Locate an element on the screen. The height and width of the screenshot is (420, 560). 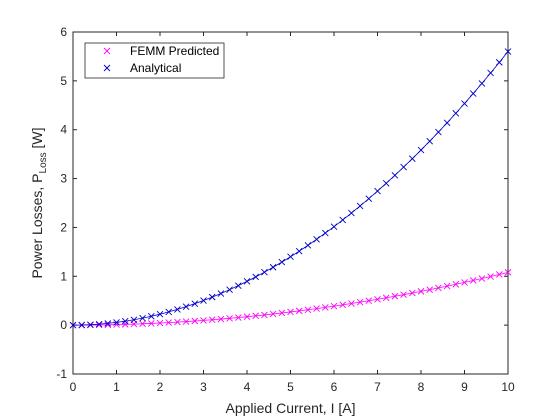
x-tick-label: 9 is located at coordinates (464, 387).